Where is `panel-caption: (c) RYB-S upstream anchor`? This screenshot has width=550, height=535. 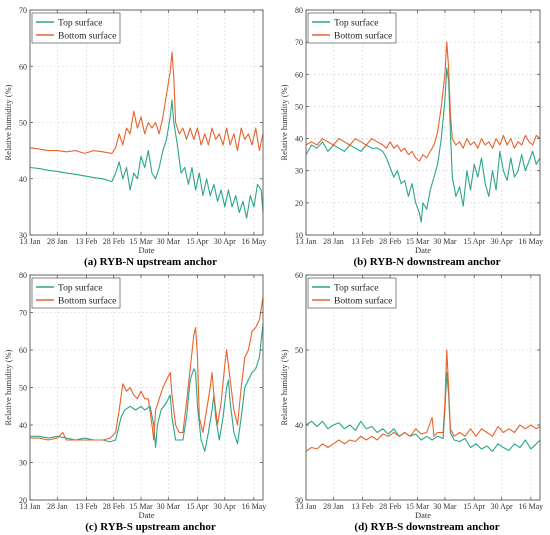 panel-caption: (c) RYB-S upstream anchor is located at coordinates (150, 527).